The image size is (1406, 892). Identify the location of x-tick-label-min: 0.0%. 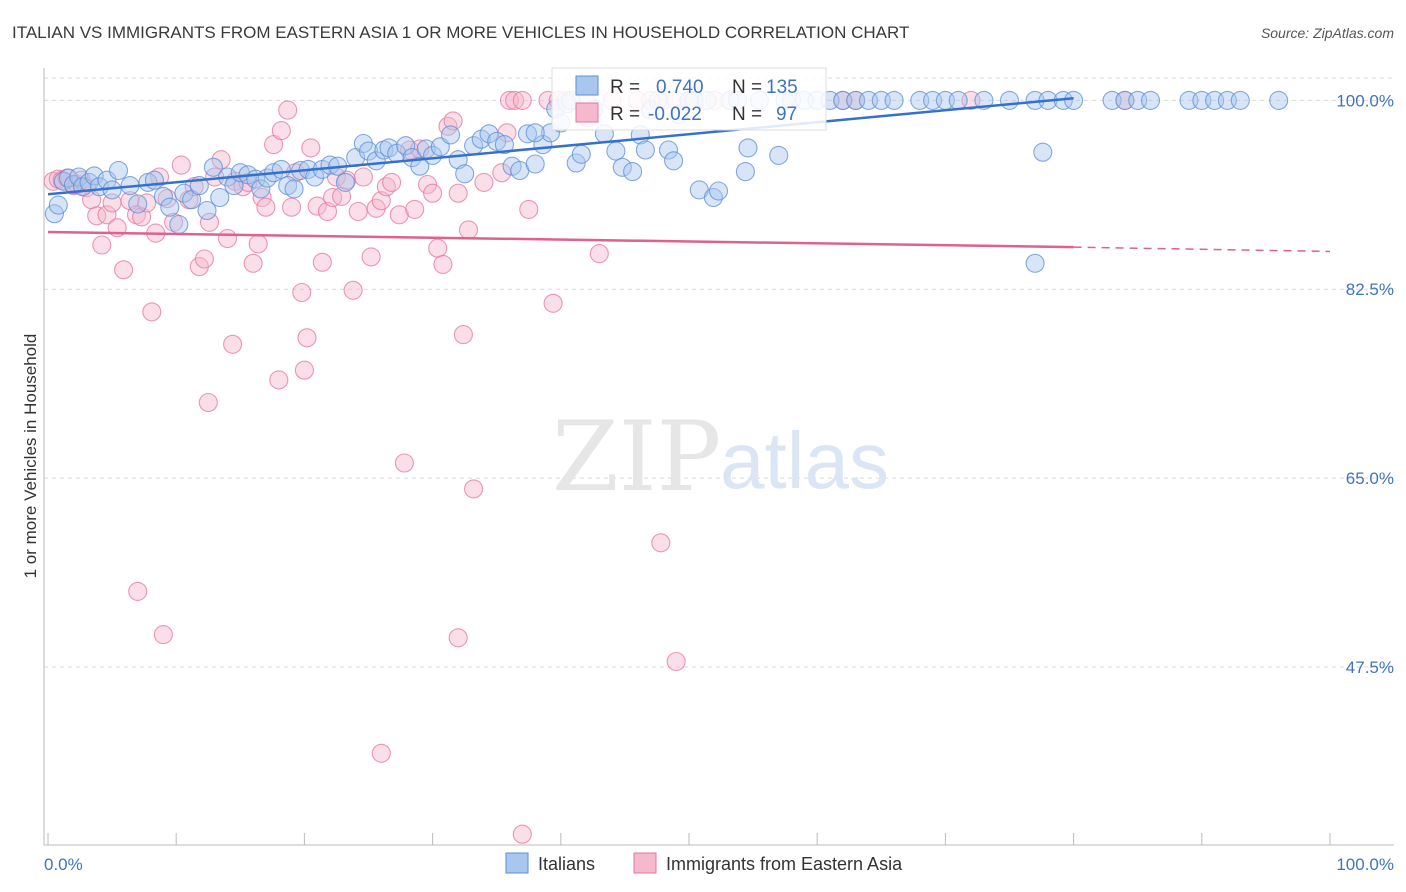
(63, 864).